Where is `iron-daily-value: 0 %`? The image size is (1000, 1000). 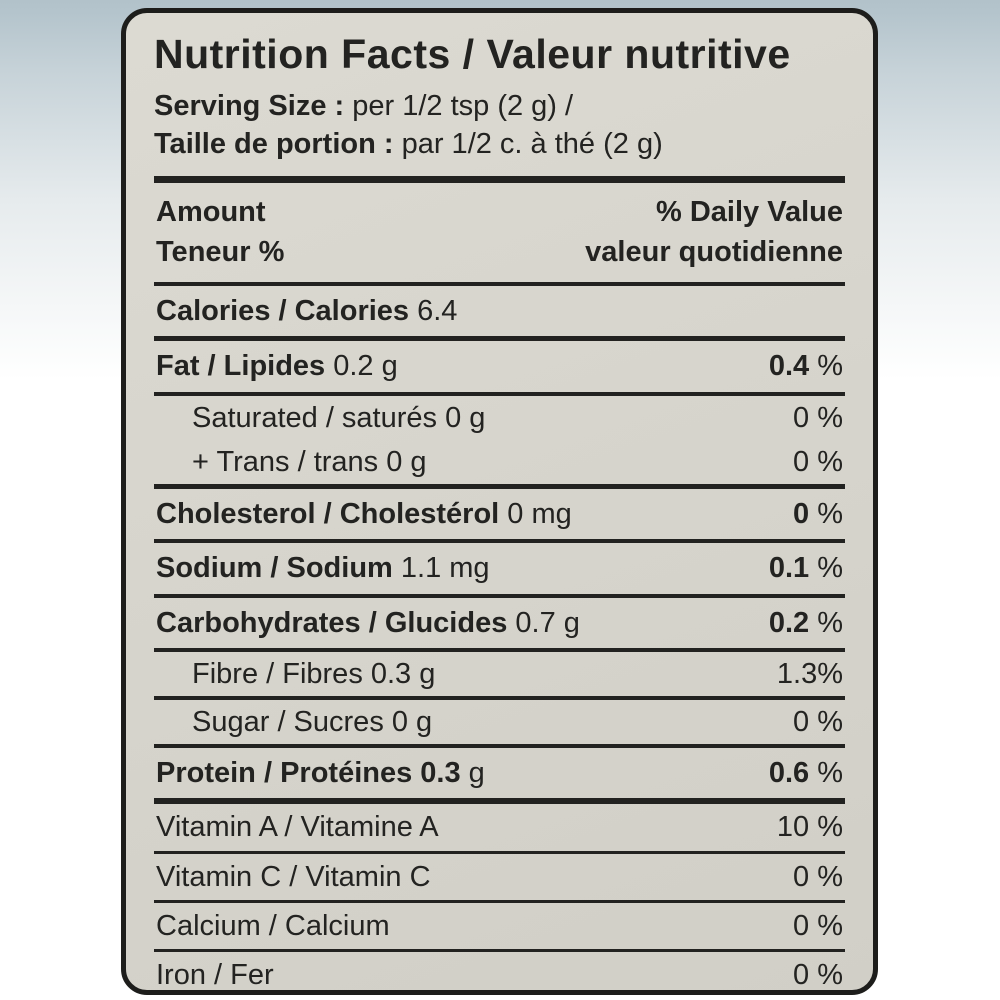 iron-daily-value: 0 % is located at coordinates (818, 975).